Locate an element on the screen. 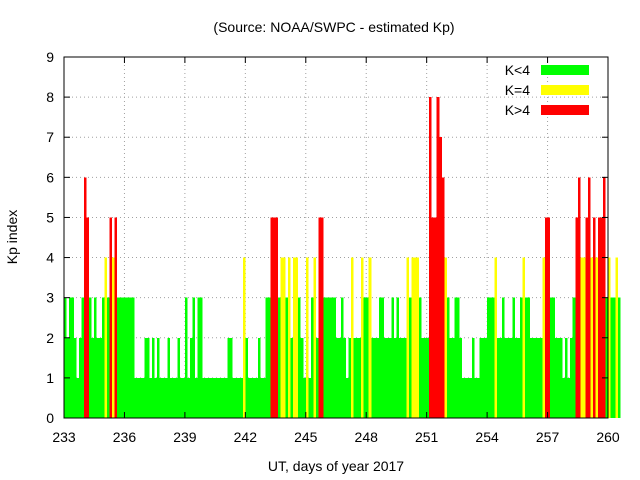  y-tick-label: 6 is located at coordinates (50, 177).